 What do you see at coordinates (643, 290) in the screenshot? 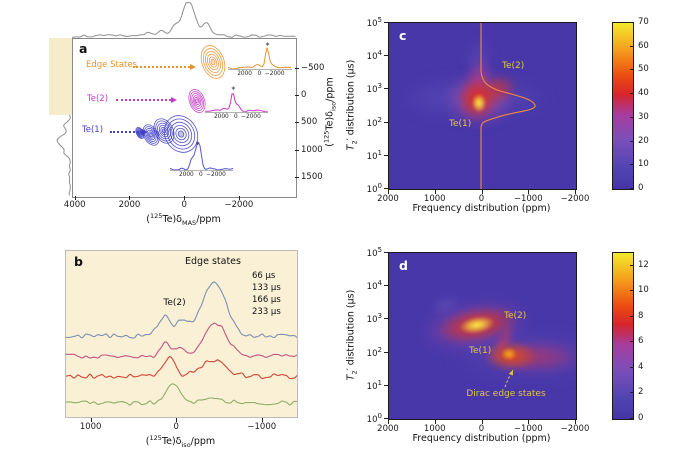
I see `colorbar-tick-label: 10` at bounding box center [643, 290].